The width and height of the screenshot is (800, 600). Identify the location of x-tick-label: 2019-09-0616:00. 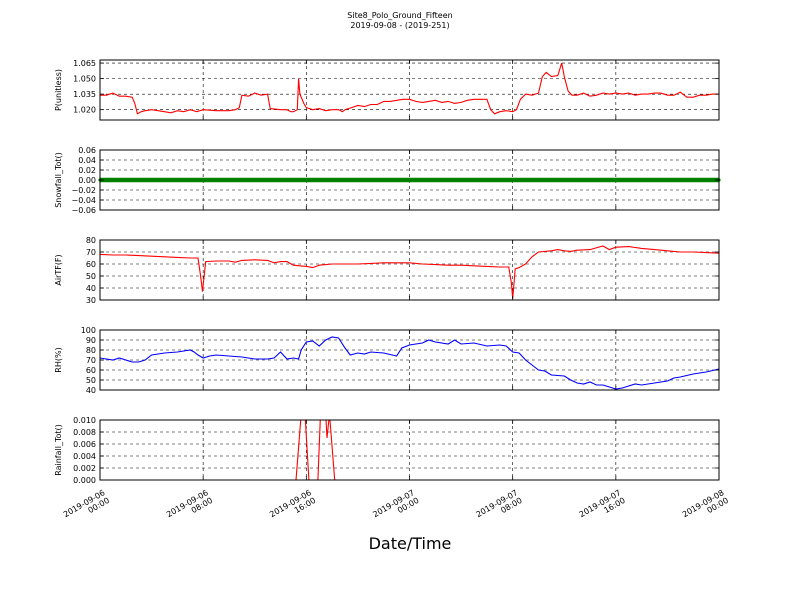
(292, 507).